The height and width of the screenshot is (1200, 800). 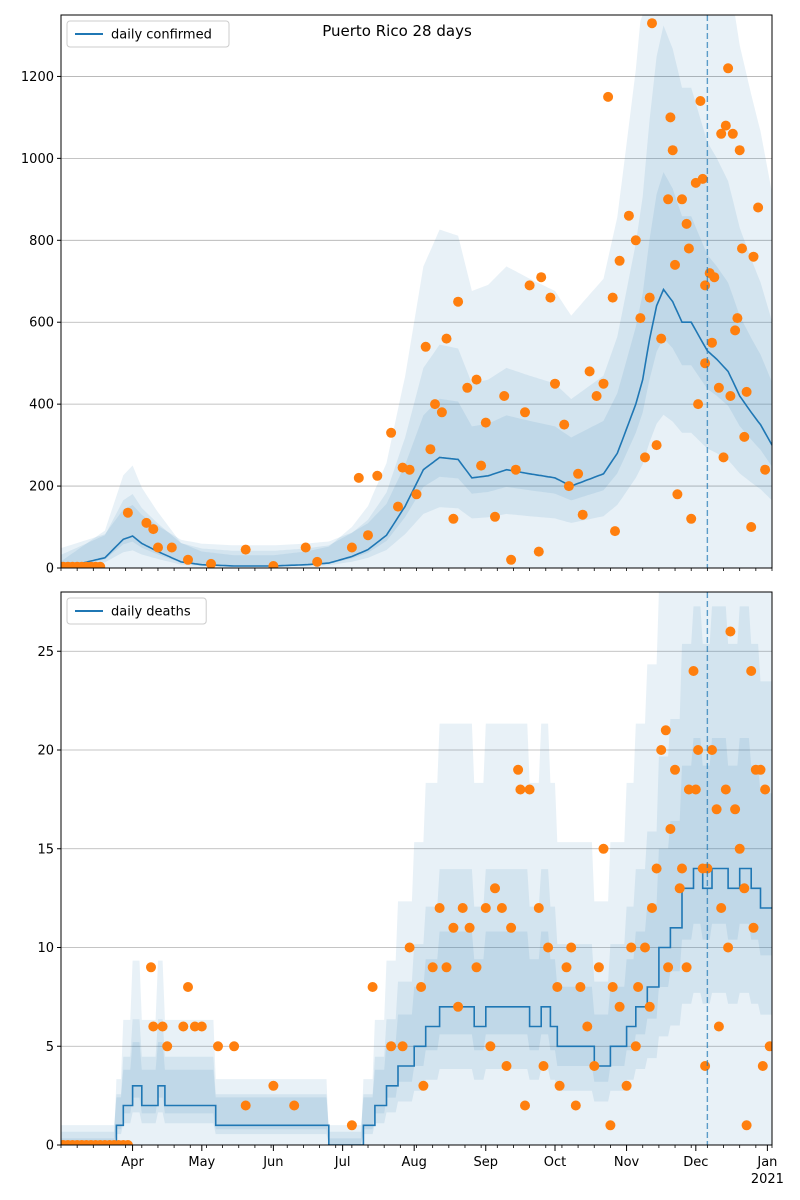 I want to click on y-tick-label: 0, so click(x=50, y=569).